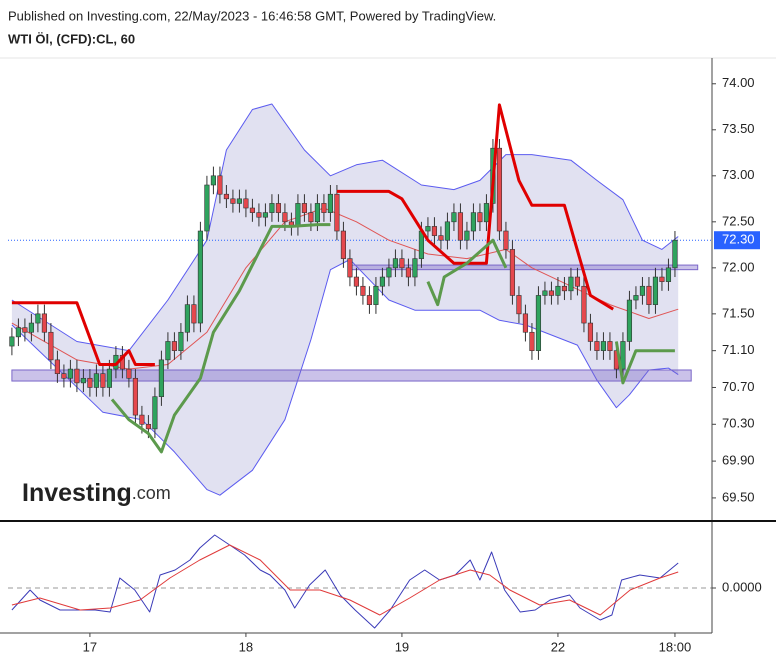 This screenshot has width=776, height=663. What do you see at coordinates (738, 423) in the screenshot?
I see `y-tick-label: 70.30` at bounding box center [738, 423].